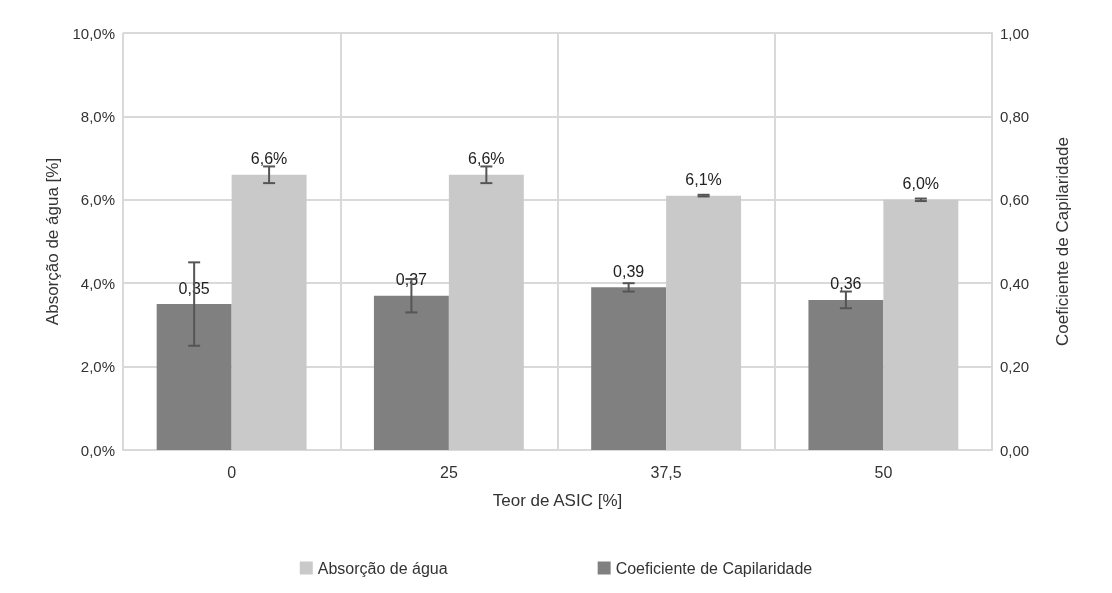 The image size is (1112, 593). I want to click on y2-tick-label: 0,00, so click(1015, 450).